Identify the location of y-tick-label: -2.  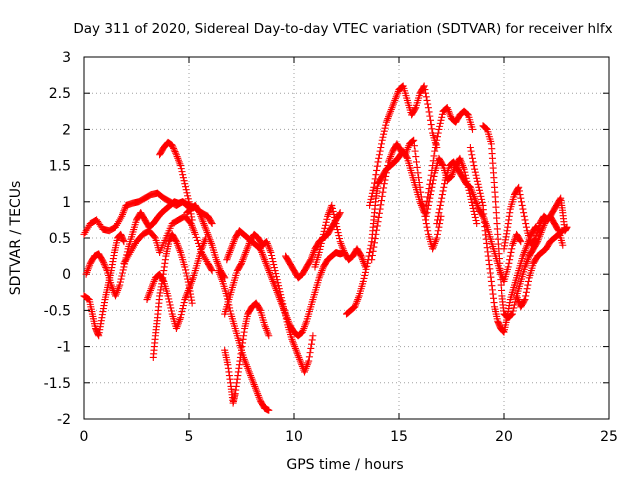
(64, 420).